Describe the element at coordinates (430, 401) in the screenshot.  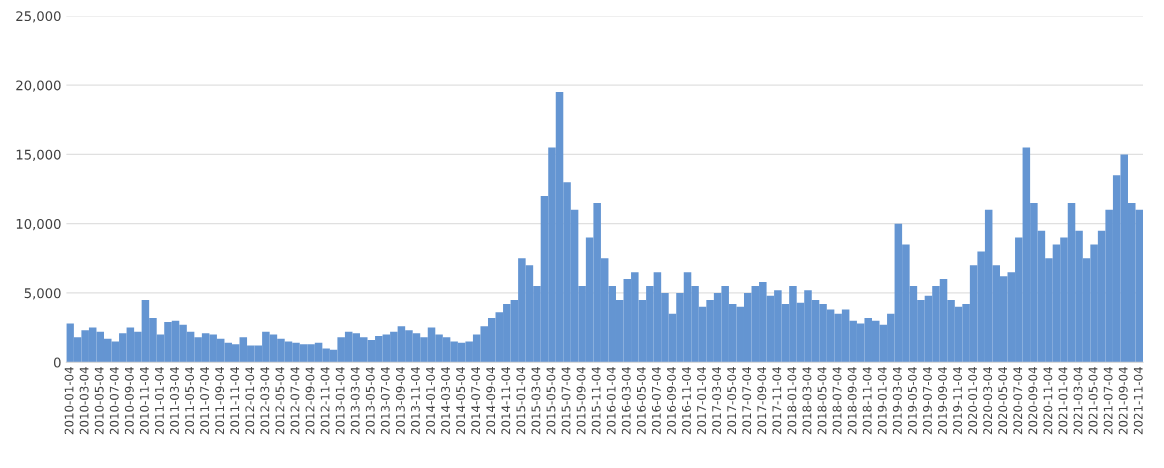
I see `x-tick-label: 2014-01-04` at that location.